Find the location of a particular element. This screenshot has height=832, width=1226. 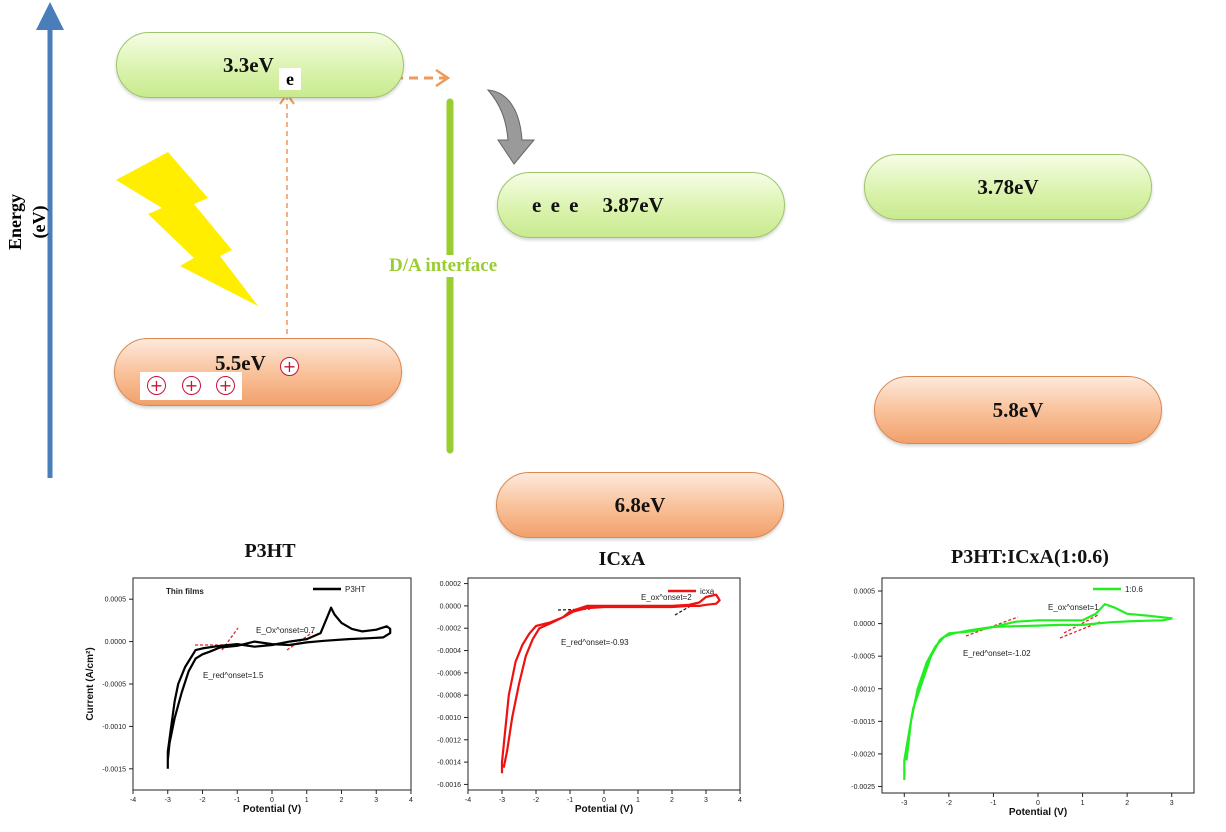

panel-title-icxa: ICxA is located at coordinates (622, 559).